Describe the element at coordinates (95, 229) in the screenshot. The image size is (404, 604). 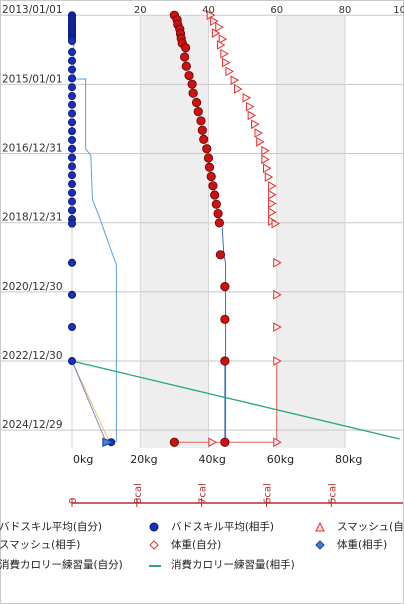
I see `weight-self-line` at that location.